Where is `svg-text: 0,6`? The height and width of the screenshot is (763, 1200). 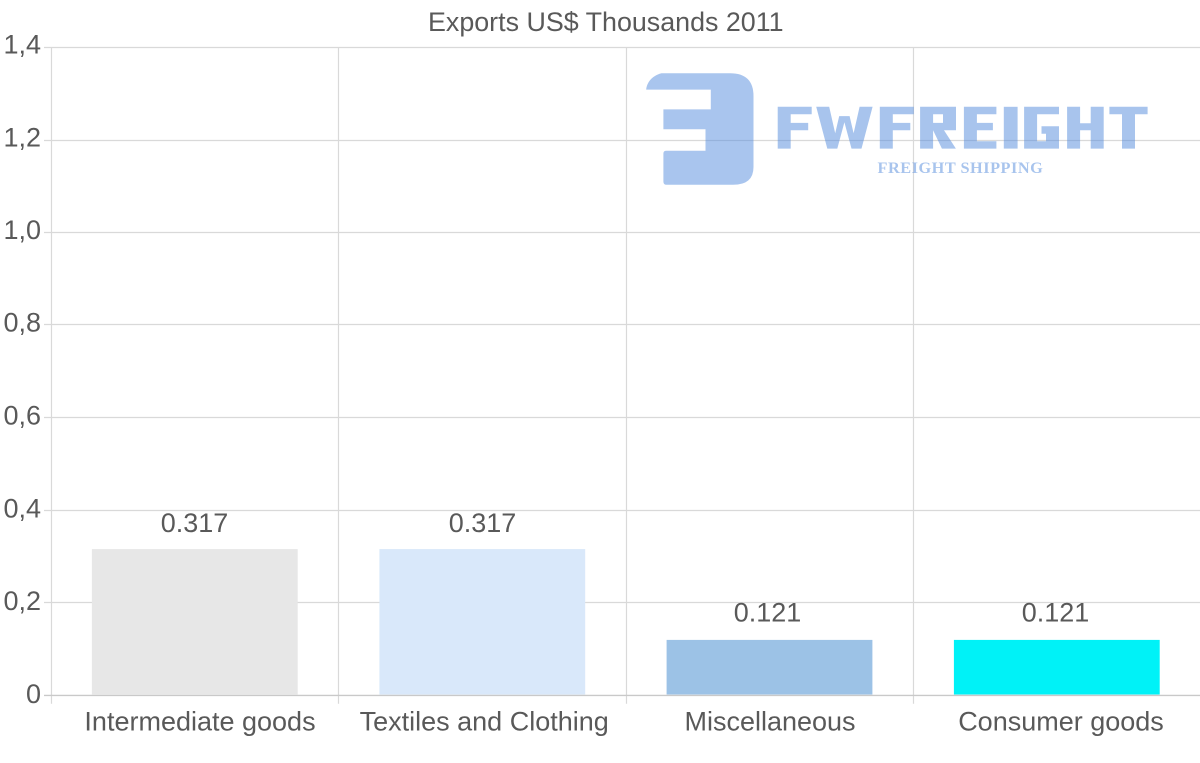
svg-text: 0,6 is located at coordinates (22, 416).